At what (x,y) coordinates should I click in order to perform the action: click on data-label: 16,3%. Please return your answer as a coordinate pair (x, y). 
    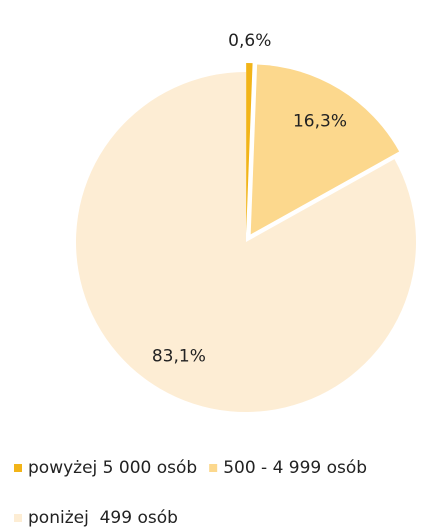
    Looking at the image, I should click on (320, 121).